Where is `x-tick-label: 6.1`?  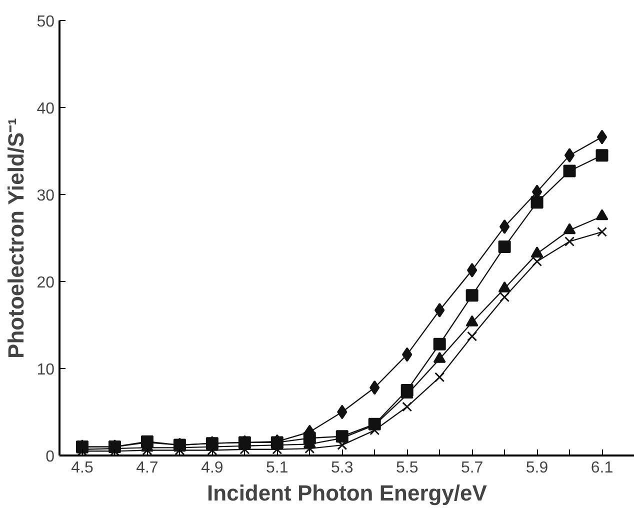
x-tick-label: 6.1 is located at coordinates (602, 468).